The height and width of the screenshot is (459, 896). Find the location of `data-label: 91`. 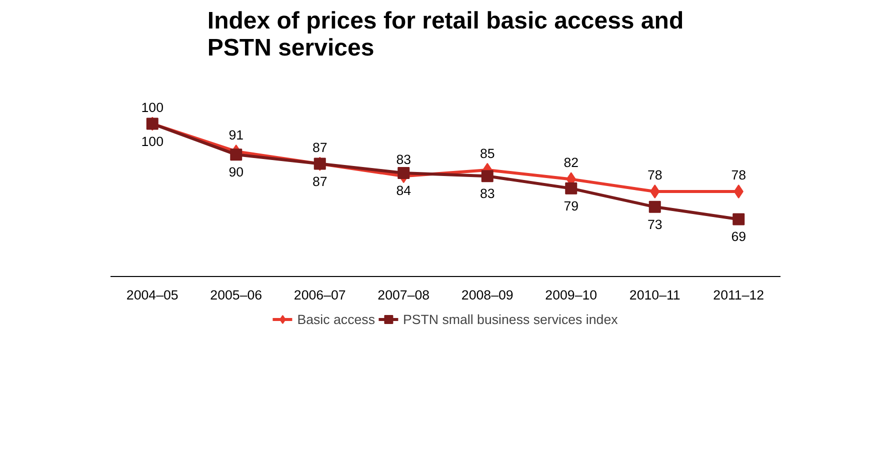

data-label: 91 is located at coordinates (236, 134).